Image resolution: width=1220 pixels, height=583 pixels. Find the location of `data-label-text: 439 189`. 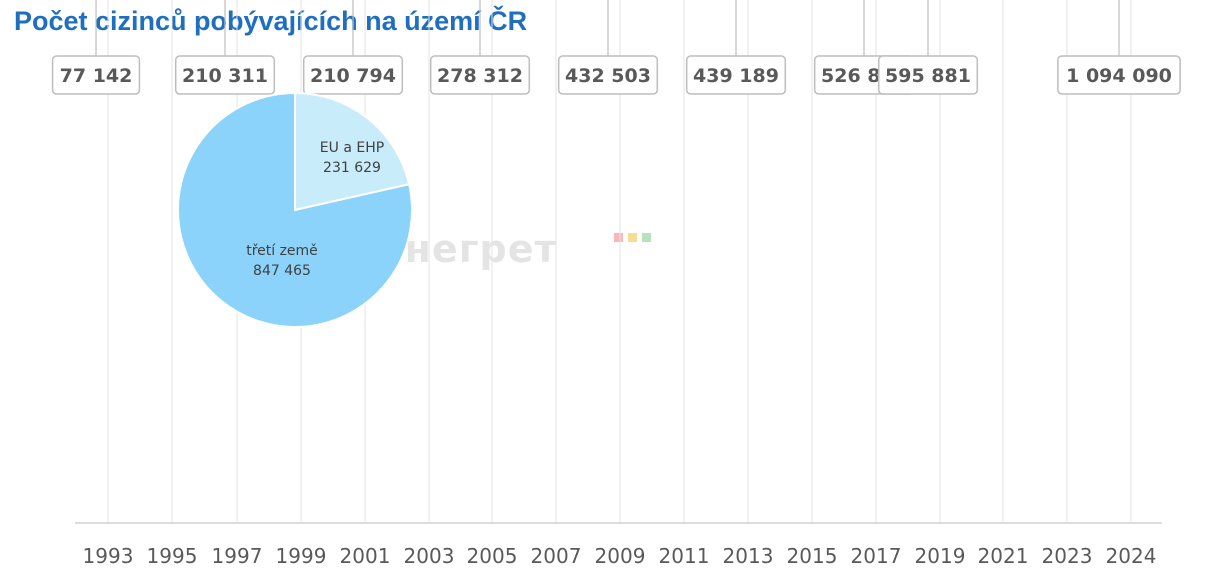

data-label-text: 439 189 is located at coordinates (736, 76).